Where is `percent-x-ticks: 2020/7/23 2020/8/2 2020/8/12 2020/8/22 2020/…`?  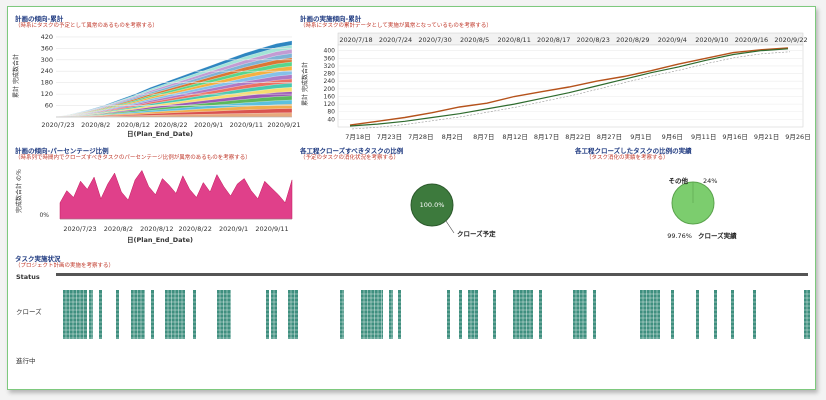 percent-x-ticks: 2020/7/23 2020/8/2 2020/8/12 2020/8/22 2020/… is located at coordinates (175, 229).